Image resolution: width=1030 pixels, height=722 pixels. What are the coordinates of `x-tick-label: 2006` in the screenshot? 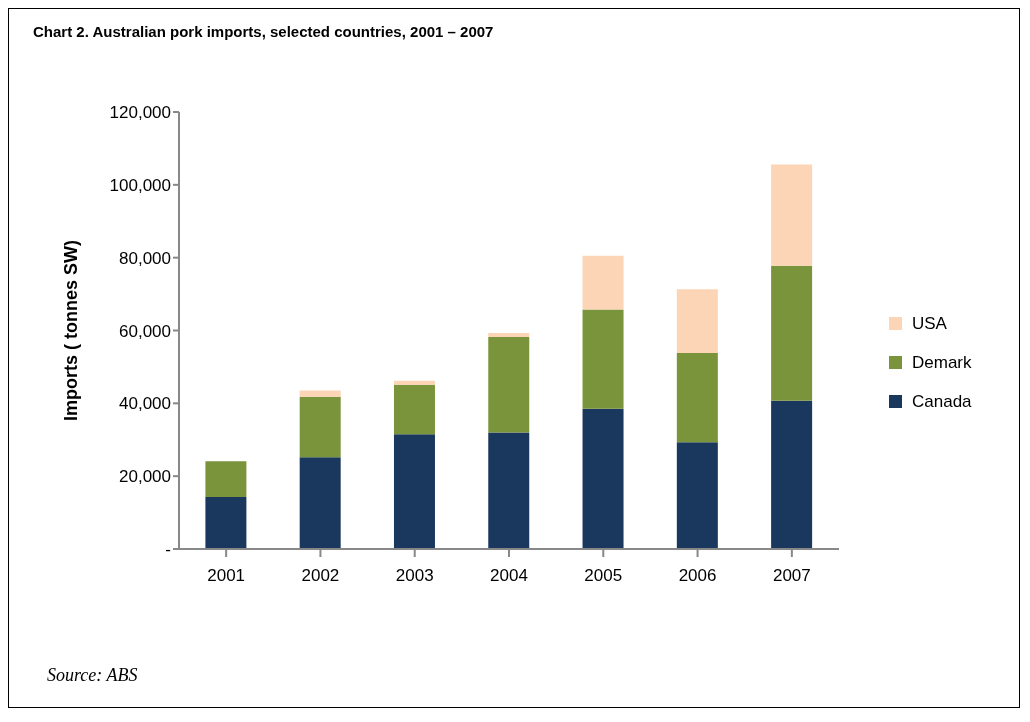 It's located at (697, 576).